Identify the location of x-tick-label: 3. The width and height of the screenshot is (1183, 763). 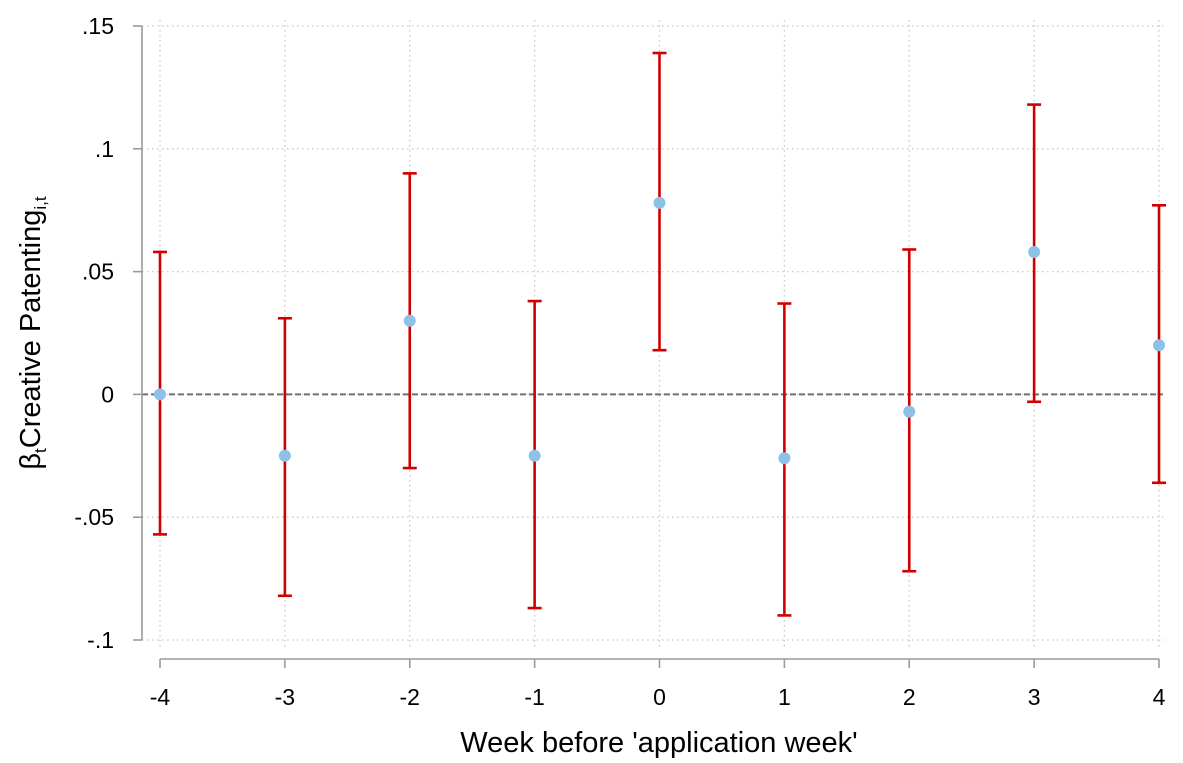
(1034, 697).